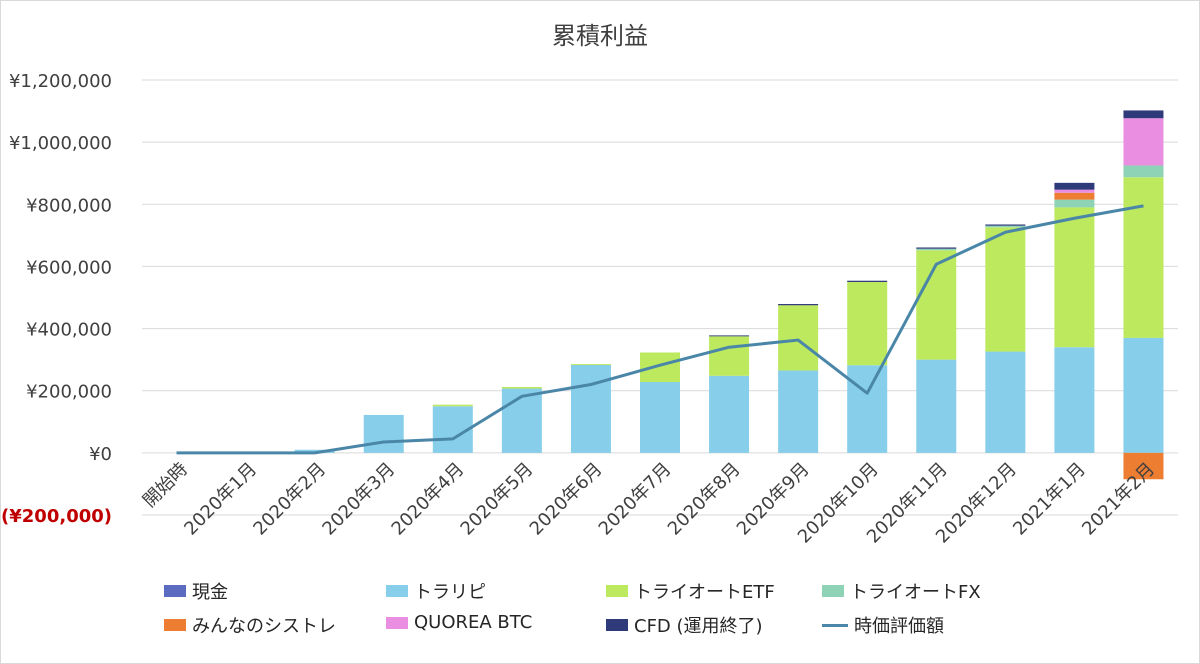 This screenshot has width=1200, height=664. Describe the element at coordinates (56, 516) in the screenshot. I see `y-tick-label: (¥200,000)` at that location.